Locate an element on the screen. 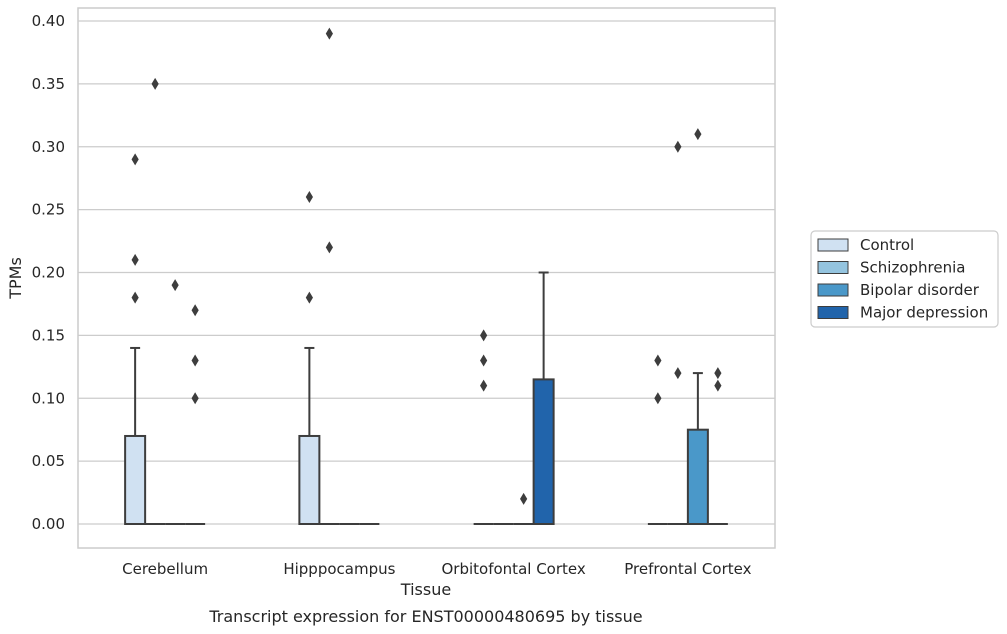 The height and width of the screenshot is (634, 1007). y-axis-label: TPMs is located at coordinates (15, 278).